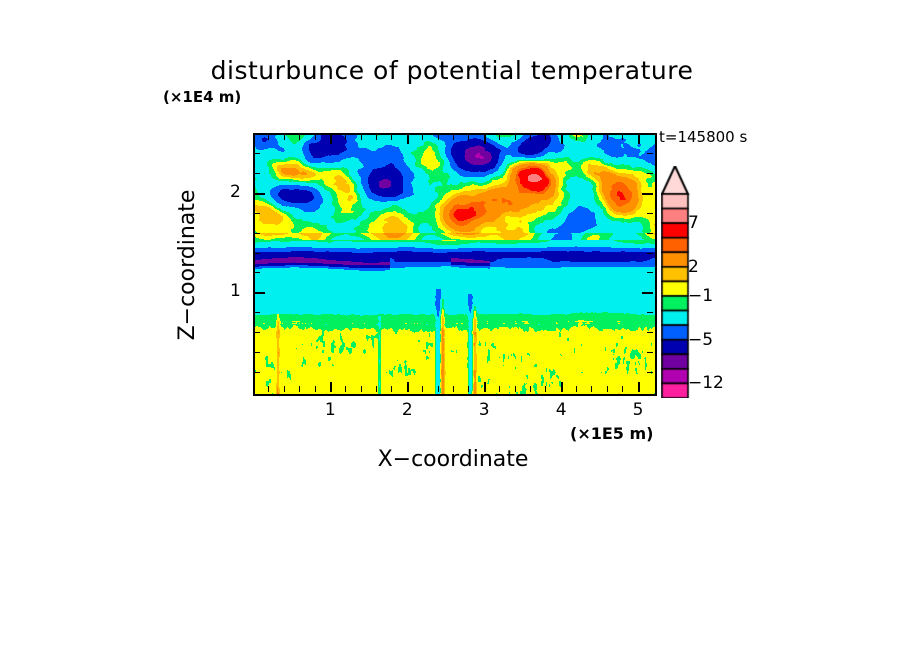  What do you see at coordinates (561, 410) in the screenshot?
I see `x-tick-label: 4` at bounding box center [561, 410].